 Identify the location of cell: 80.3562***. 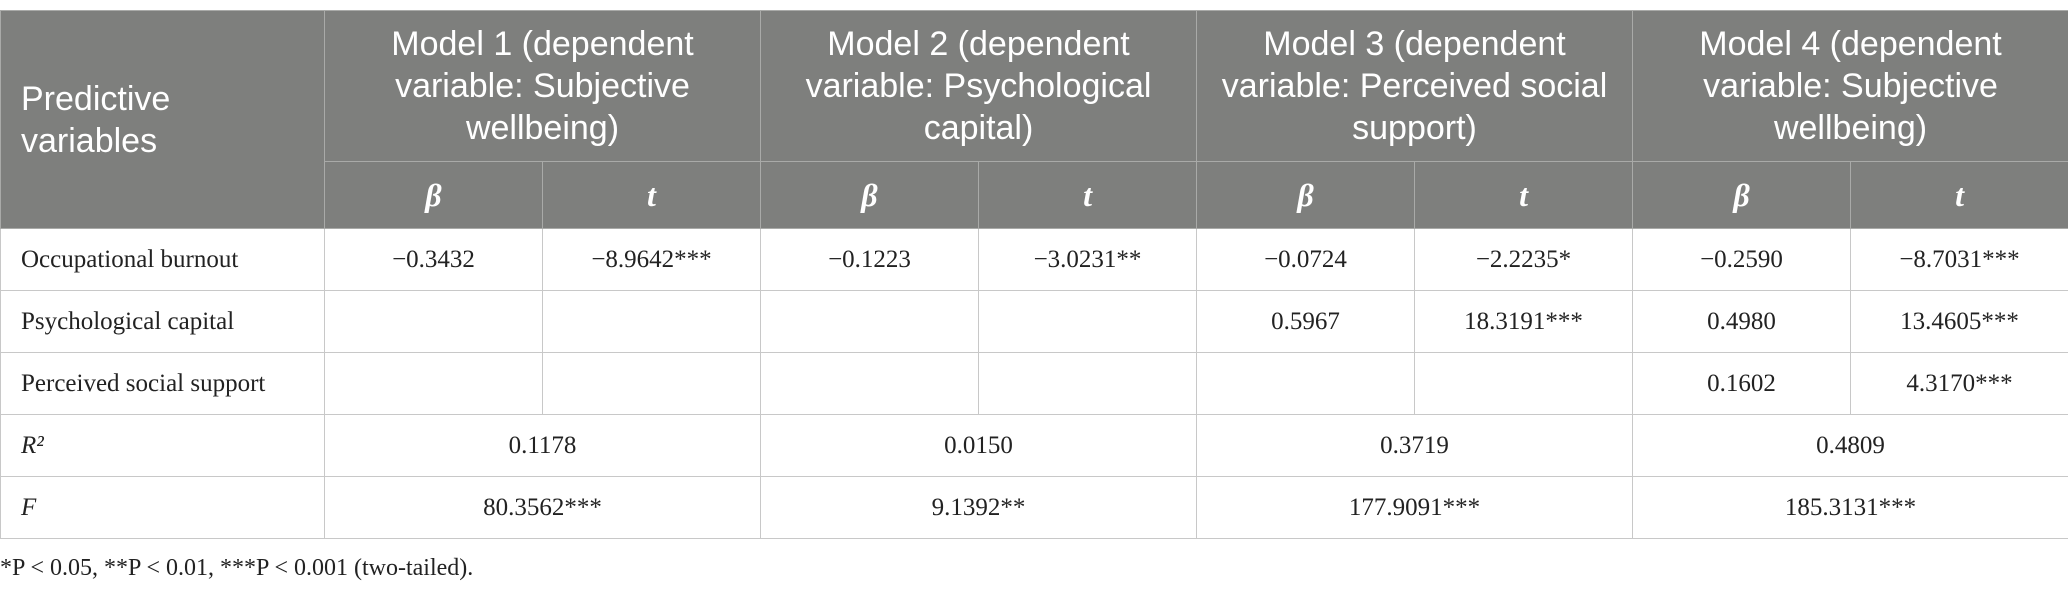
(542, 507).